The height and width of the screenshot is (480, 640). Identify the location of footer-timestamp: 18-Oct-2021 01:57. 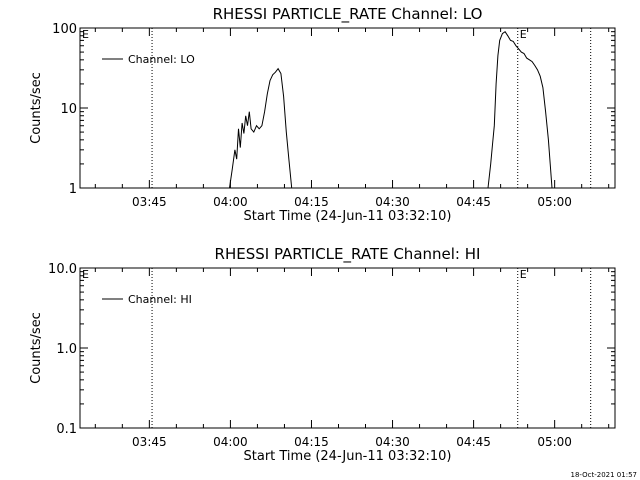
(604, 475).